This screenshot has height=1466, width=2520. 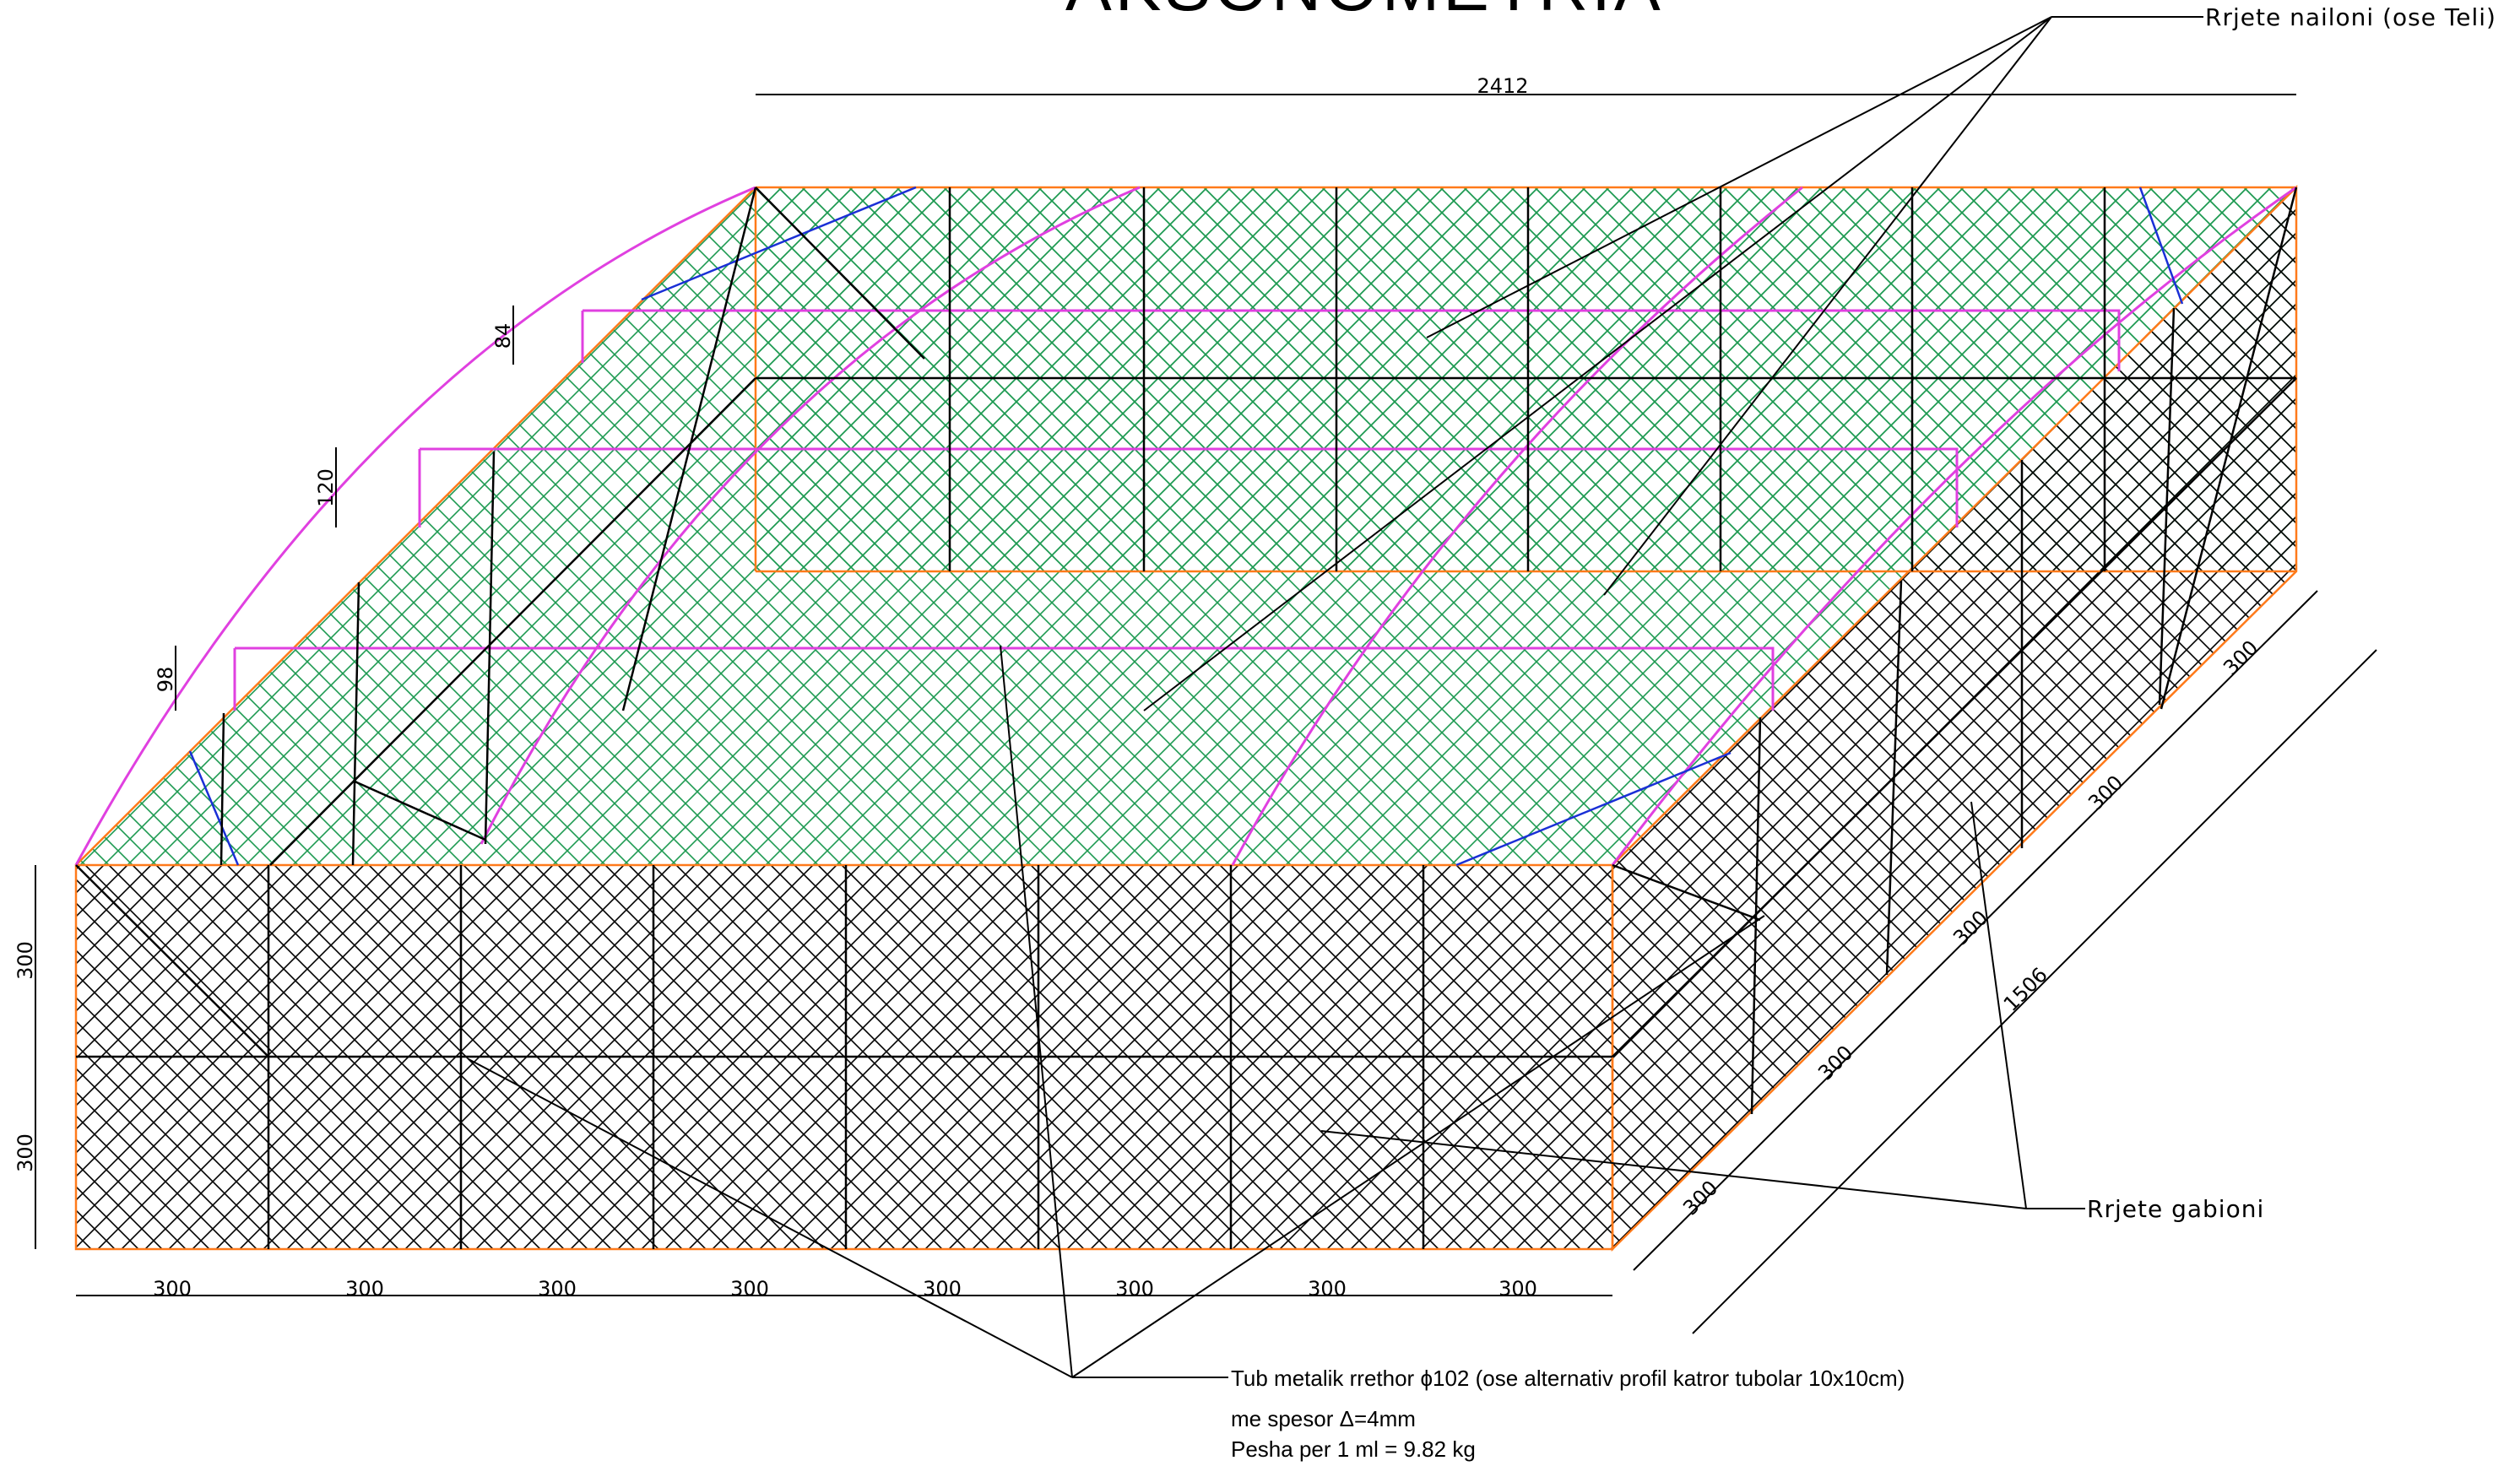 I want to click on side-segment-label-1: 300, so click(x=1700, y=1198).